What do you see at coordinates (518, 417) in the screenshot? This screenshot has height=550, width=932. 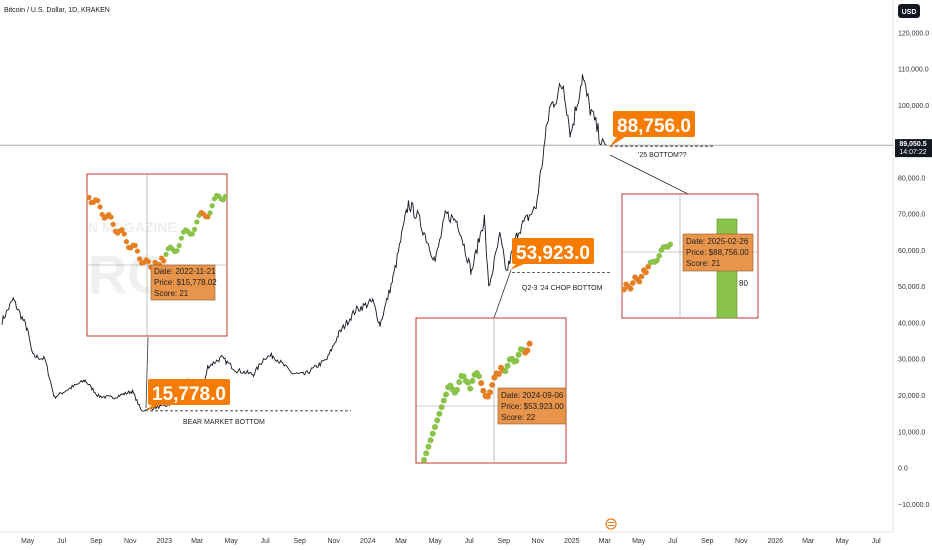 I see `inset-score: Score: 22` at bounding box center [518, 417].